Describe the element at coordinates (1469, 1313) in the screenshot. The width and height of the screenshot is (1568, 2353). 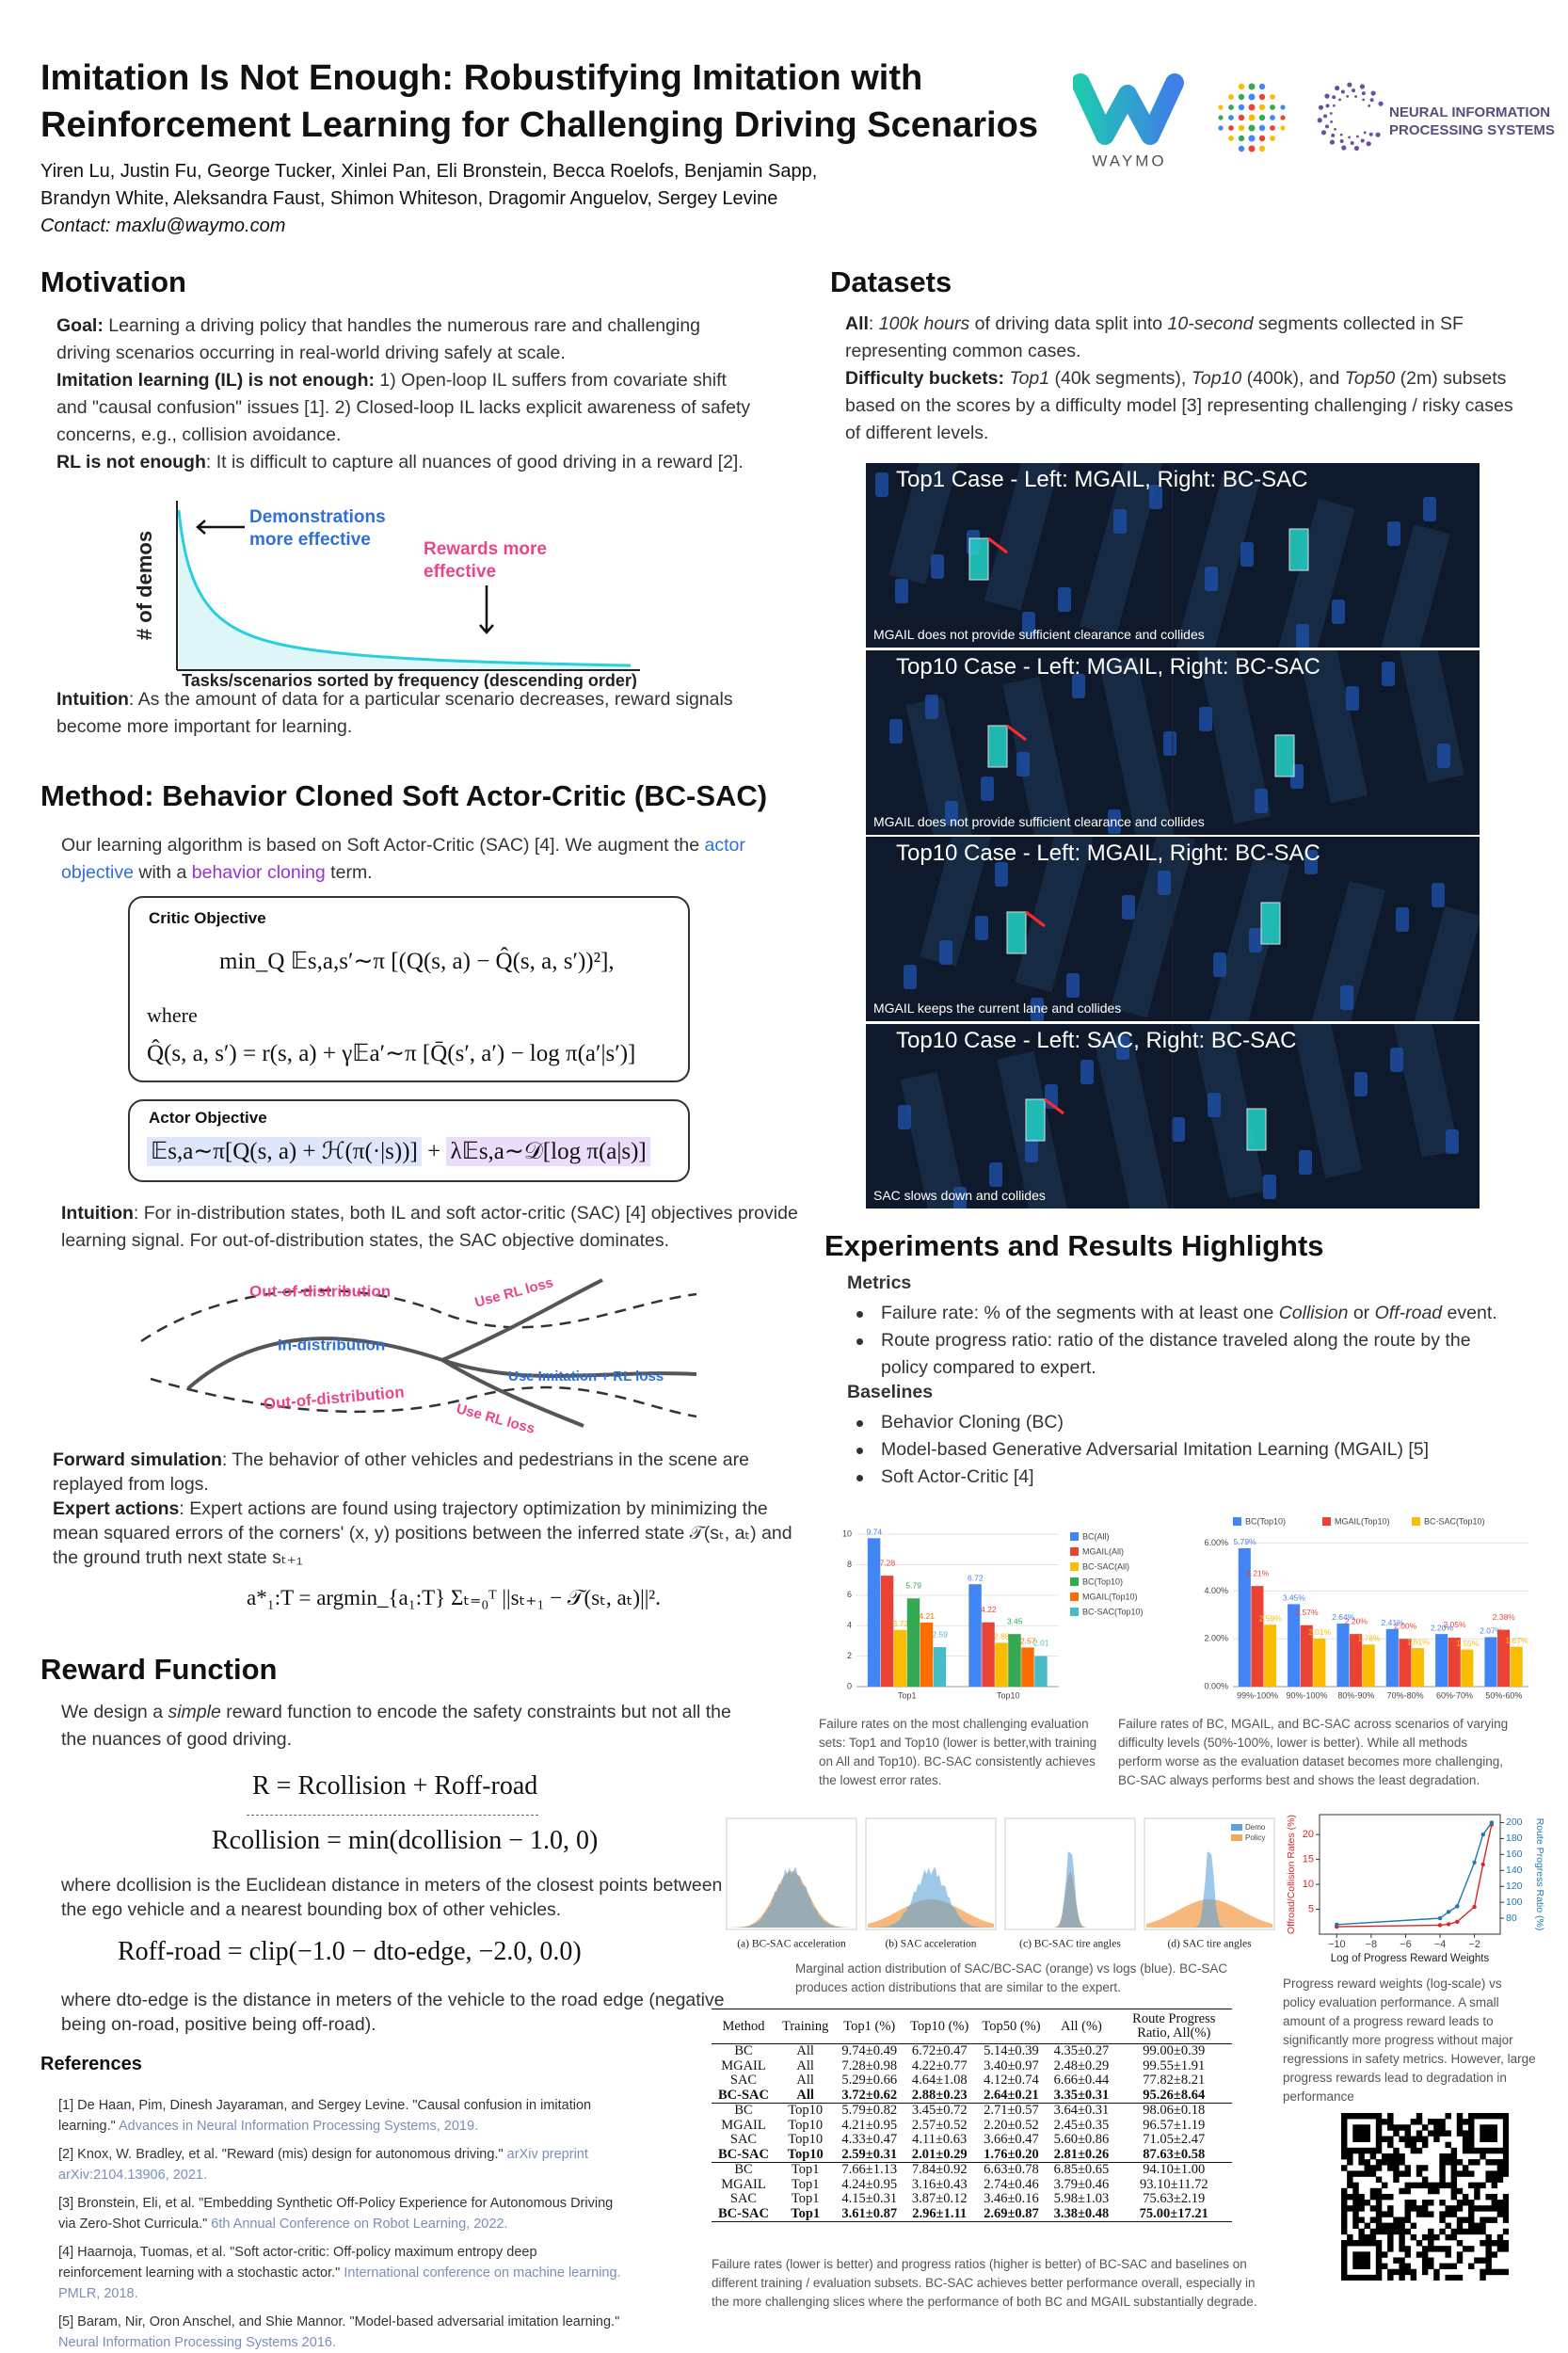
I see `text: event.` at that location.